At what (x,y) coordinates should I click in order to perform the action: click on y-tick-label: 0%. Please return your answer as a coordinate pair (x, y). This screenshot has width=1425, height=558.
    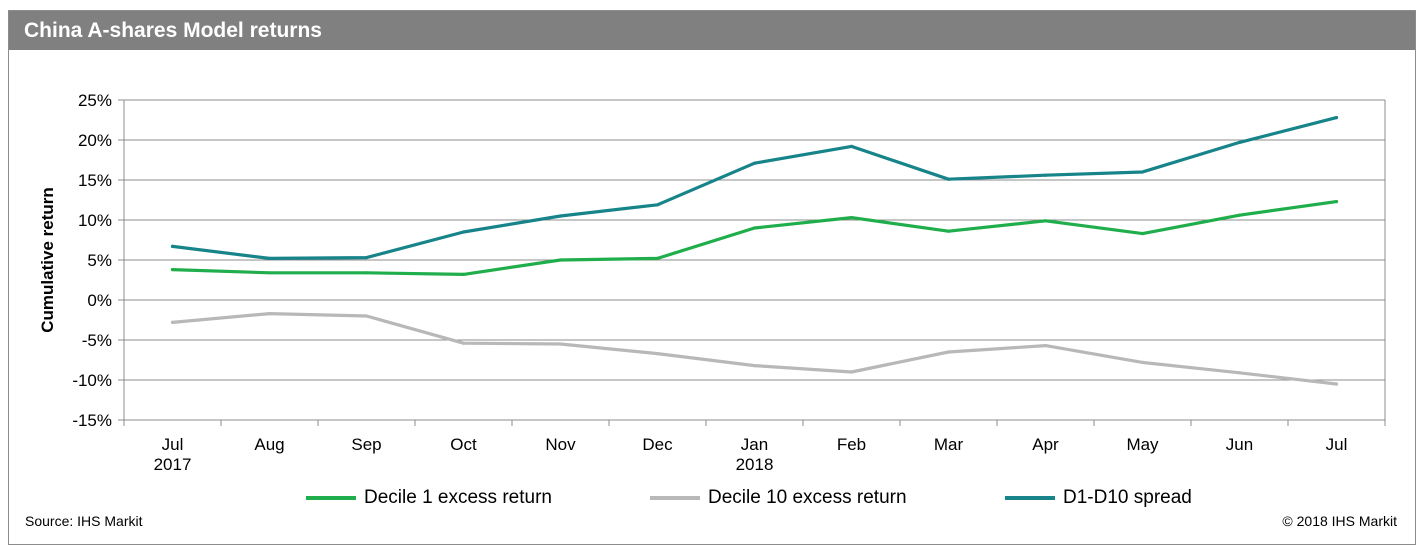
    Looking at the image, I should click on (99, 300).